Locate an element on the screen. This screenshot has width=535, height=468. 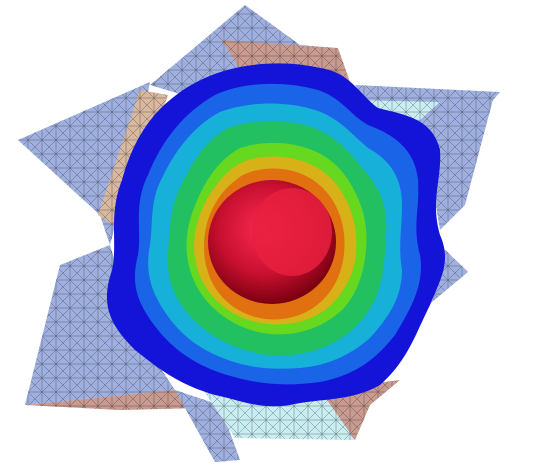
isosurface-core-highlight is located at coordinates (292, 232).